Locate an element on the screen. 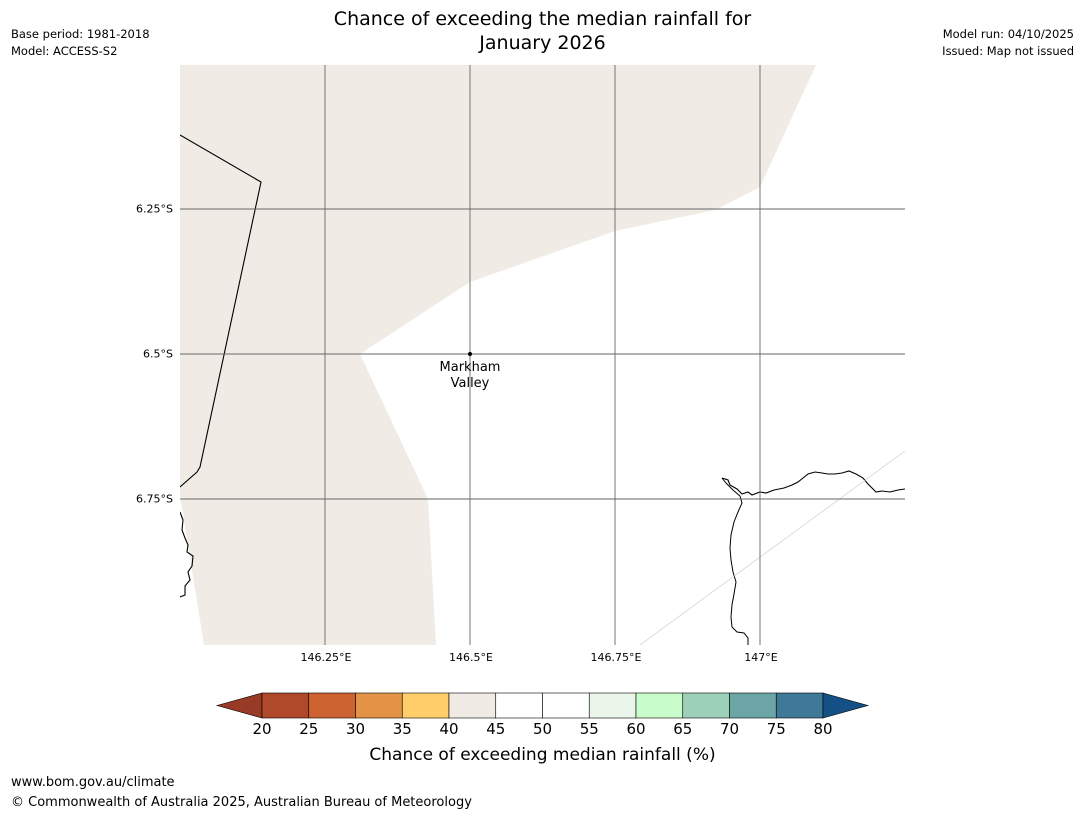 Image resolution: width=1085 pixels, height=816 pixels. title-line-2: January 2026 is located at coordinates (542, 43).